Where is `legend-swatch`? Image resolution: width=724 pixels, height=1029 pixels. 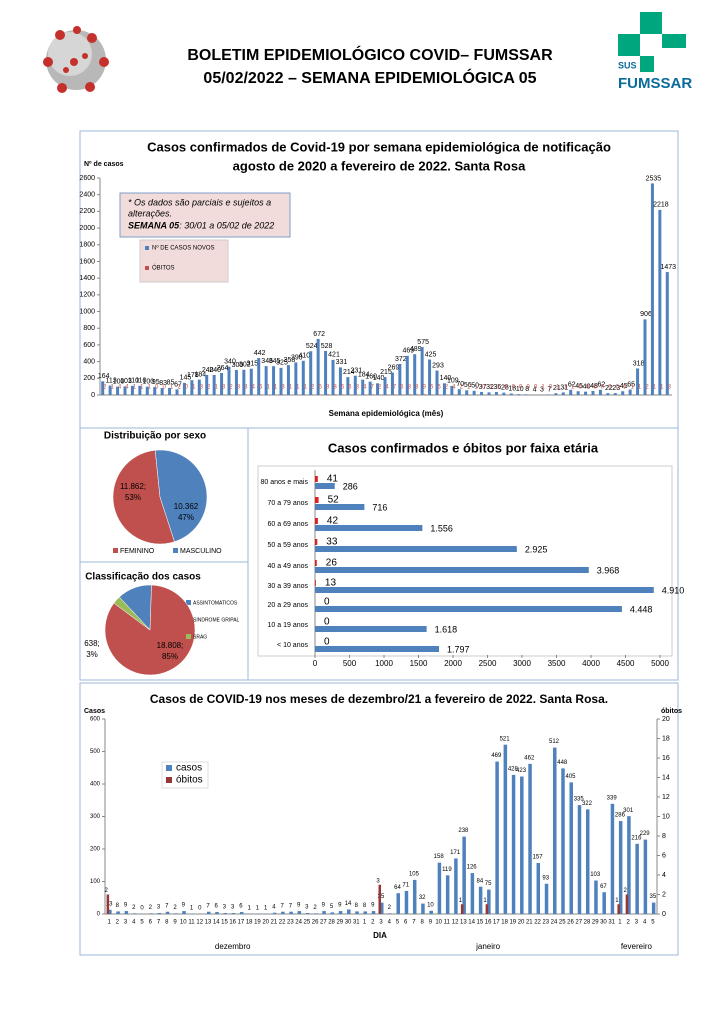 legend-swatch is located at coordinates (147, 268).